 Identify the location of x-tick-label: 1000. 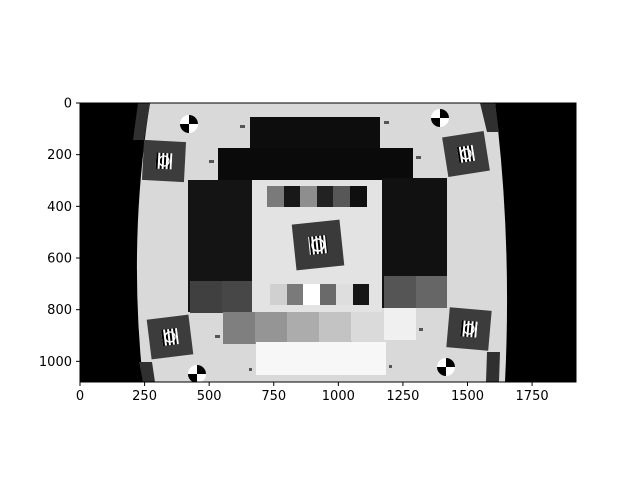
(338, 396).